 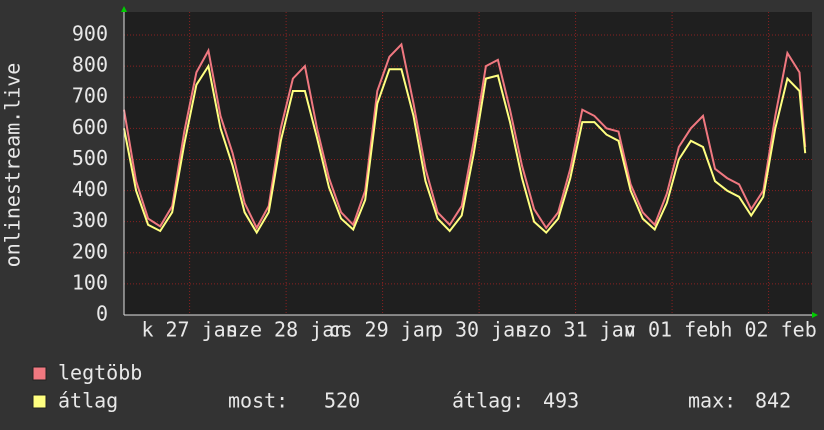 What do you see at coordinates (90, 282) in the screenshot?
I see `y-tick-label: 100` at bounding box center [90, 282].